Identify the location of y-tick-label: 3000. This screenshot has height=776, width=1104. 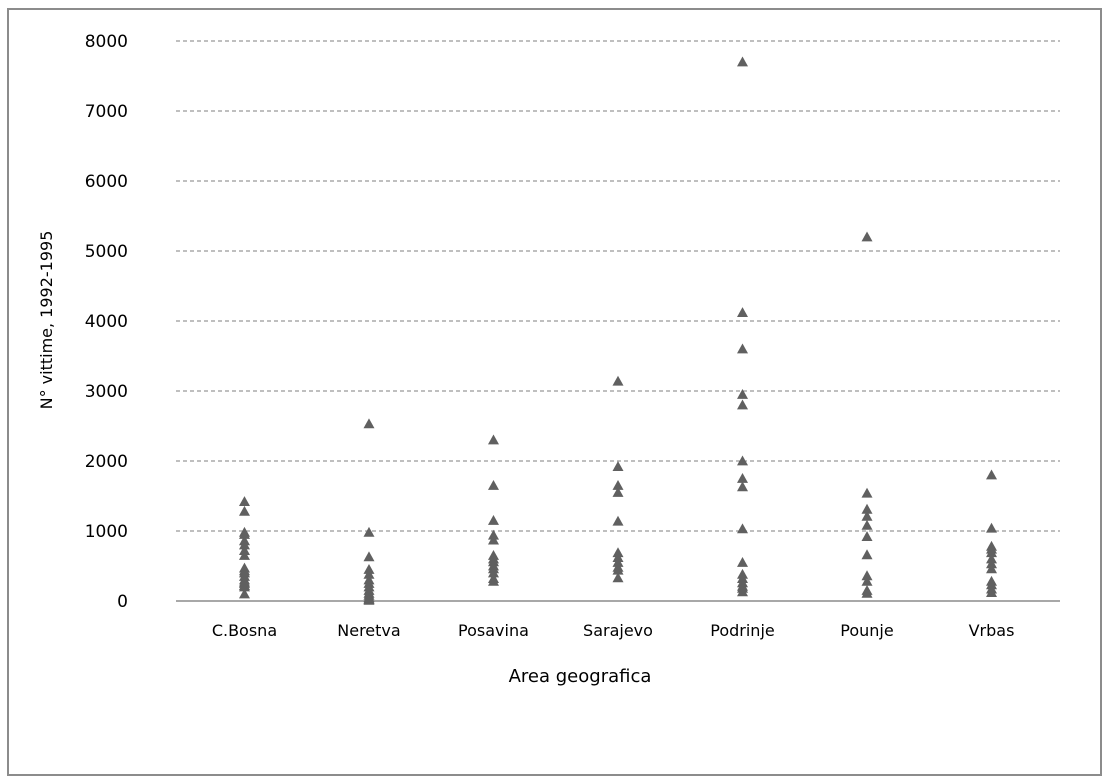
(106, 392).